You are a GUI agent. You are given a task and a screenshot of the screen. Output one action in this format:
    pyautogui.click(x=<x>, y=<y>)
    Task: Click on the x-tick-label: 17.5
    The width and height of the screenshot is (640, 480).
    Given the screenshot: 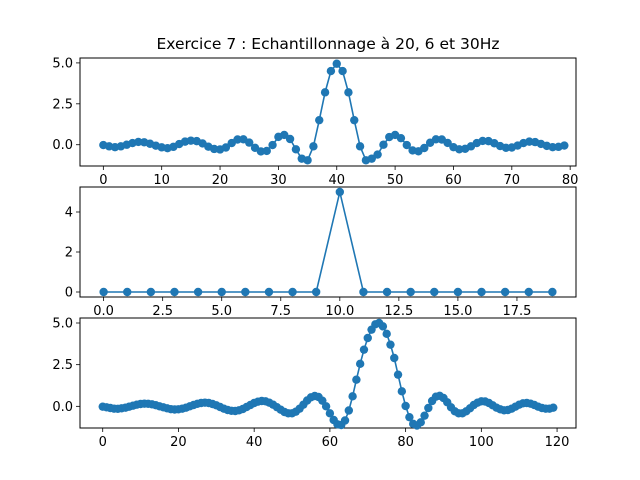 What is the action you would take?
    pyautogui.click(x=516, y=311)
    